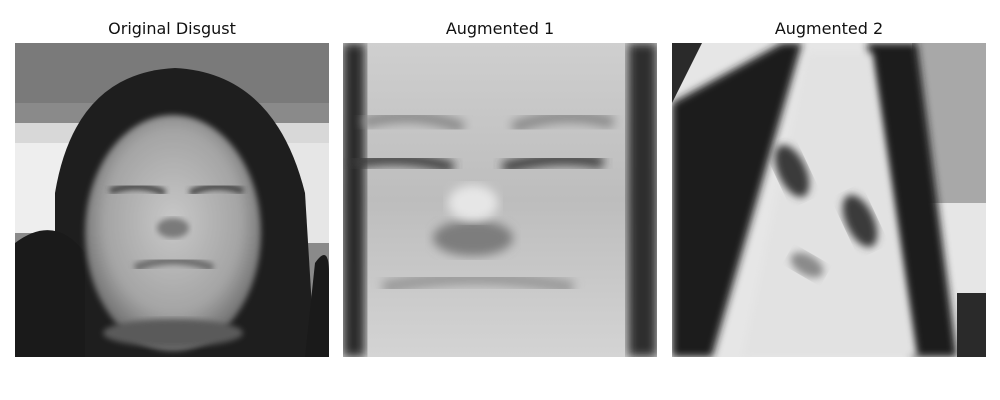  What do you see at coordinates (500, 28) in the screenshot?
I see `panel-title-augmented-1: Augmented 1` at bounding box center [500, 28].